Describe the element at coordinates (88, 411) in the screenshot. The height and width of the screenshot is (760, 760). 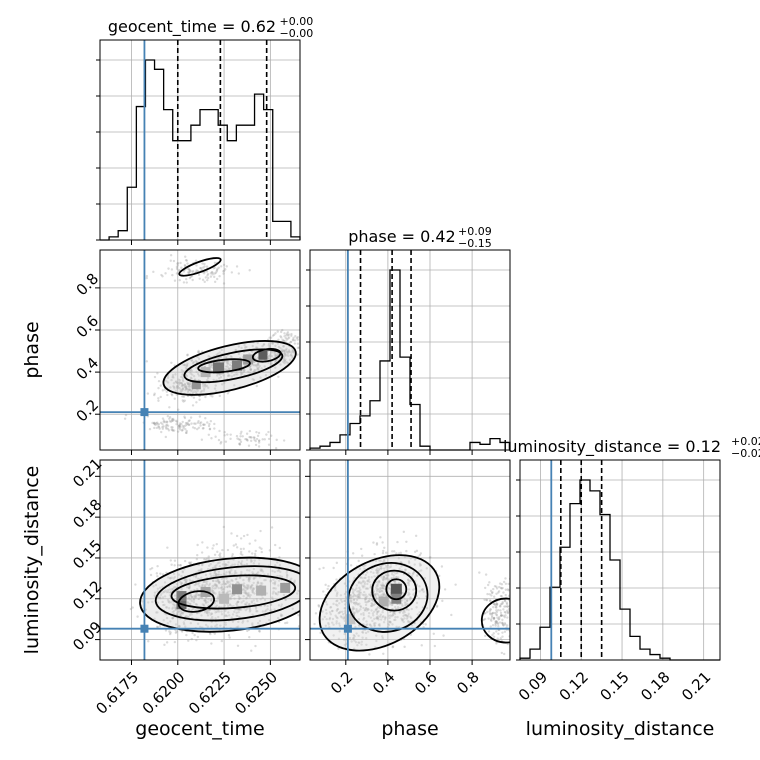
I see `y-tick-label: 0.2` at that location.